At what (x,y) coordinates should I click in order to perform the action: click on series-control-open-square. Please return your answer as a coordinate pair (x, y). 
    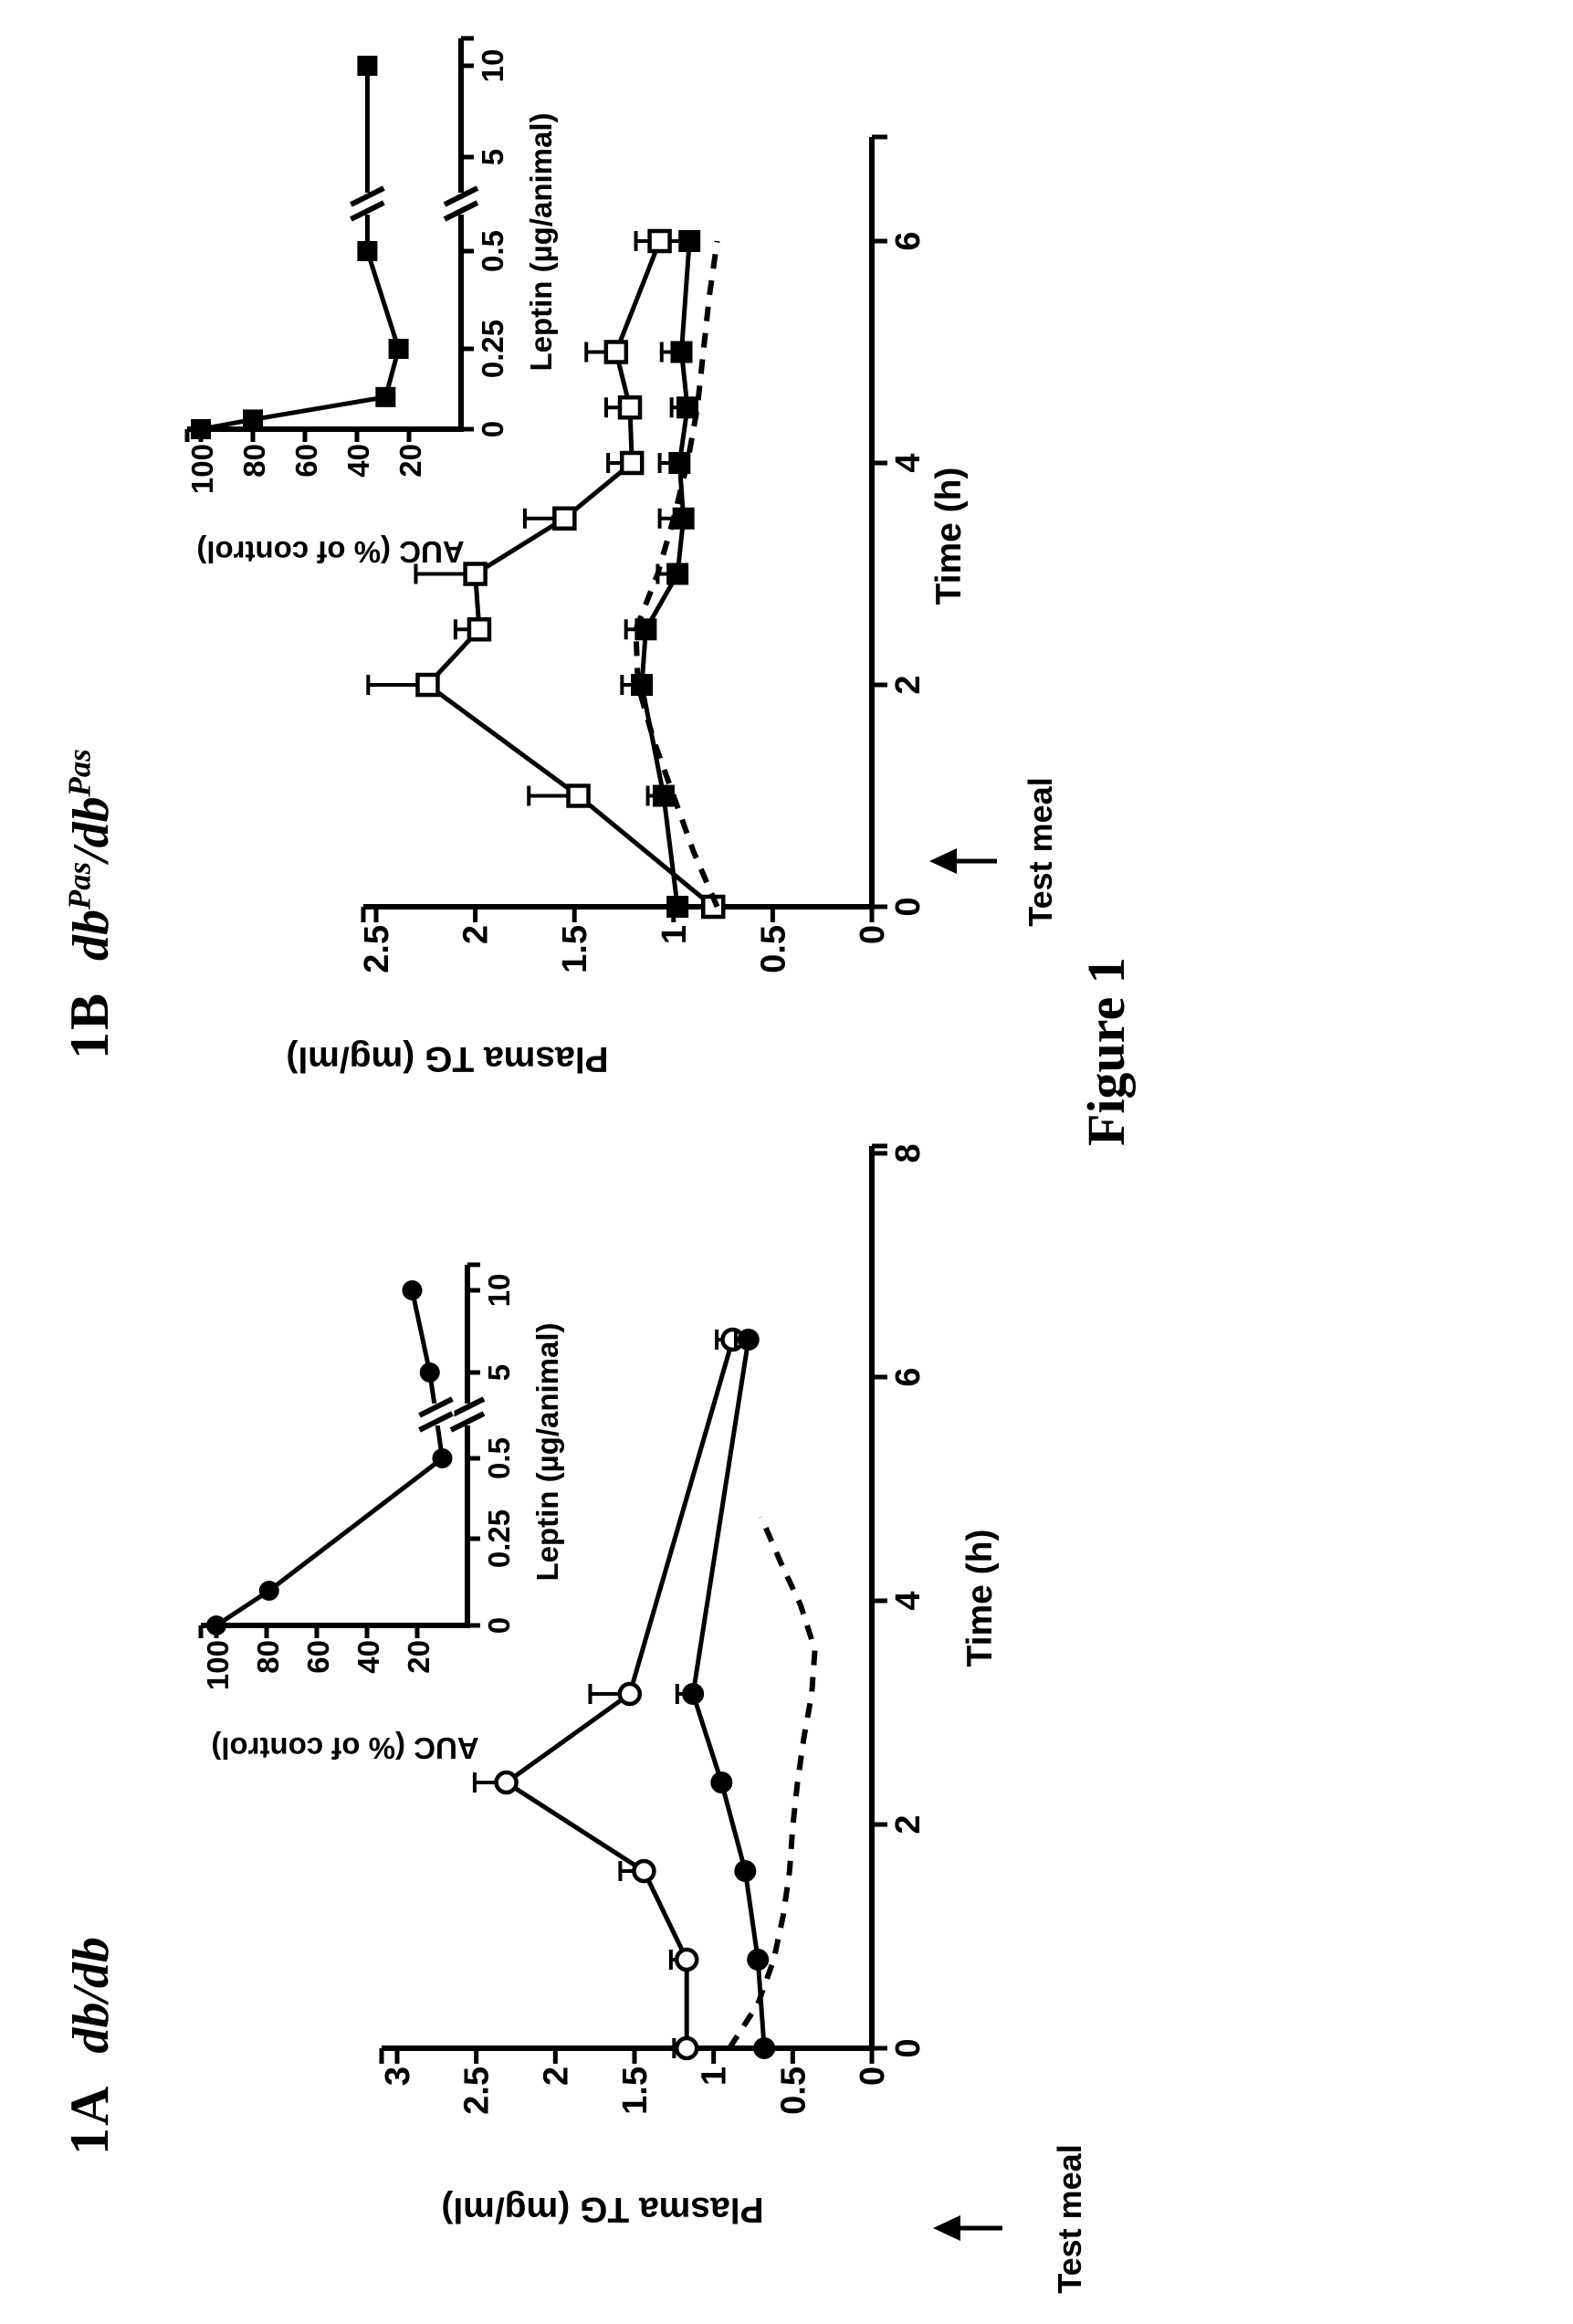
    Looking at the image, I should click on (546, 574).